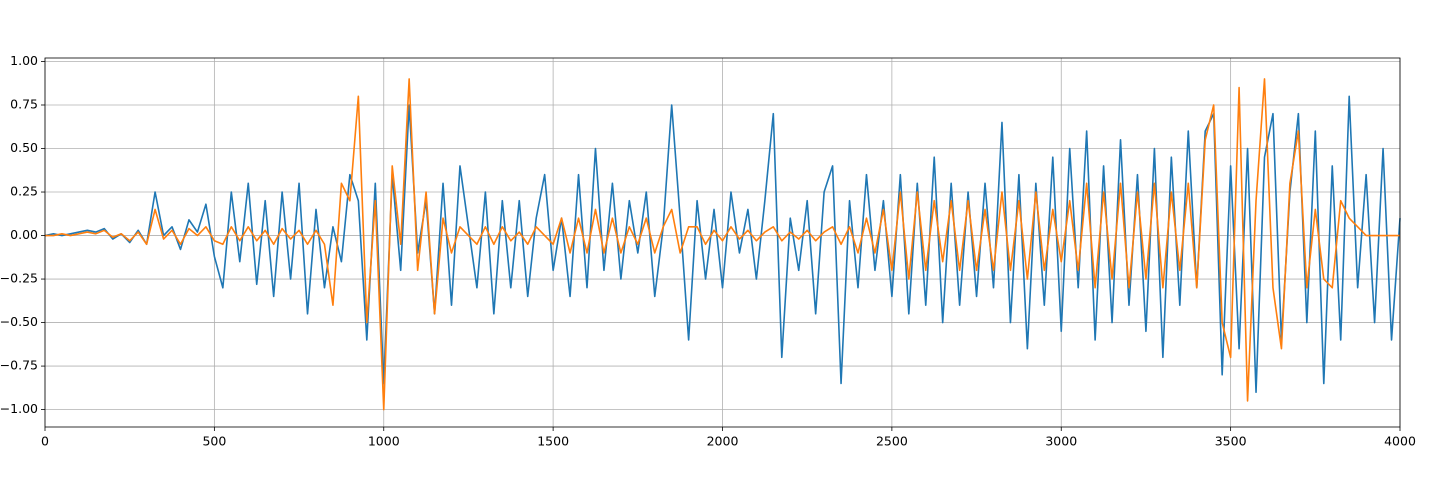  What do you see at coordinates (892, 441) in the screenshot?
I see `x-tick-label: 2500` at bounding box center [892, 441].